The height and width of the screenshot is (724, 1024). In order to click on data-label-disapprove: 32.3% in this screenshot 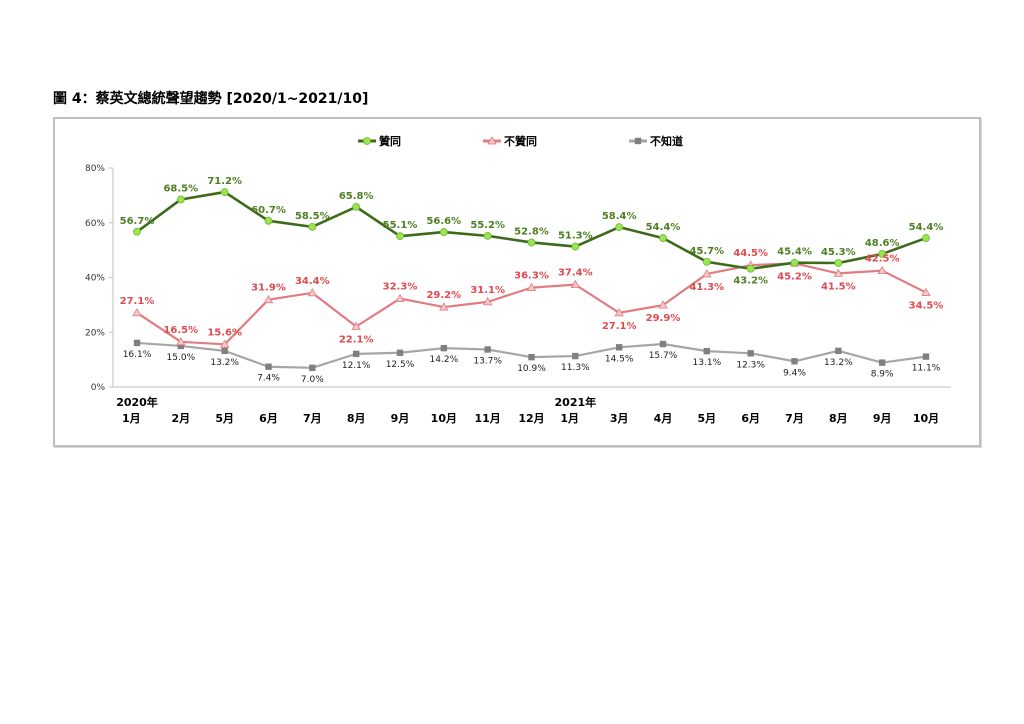, I will do `click(400, 287)`.